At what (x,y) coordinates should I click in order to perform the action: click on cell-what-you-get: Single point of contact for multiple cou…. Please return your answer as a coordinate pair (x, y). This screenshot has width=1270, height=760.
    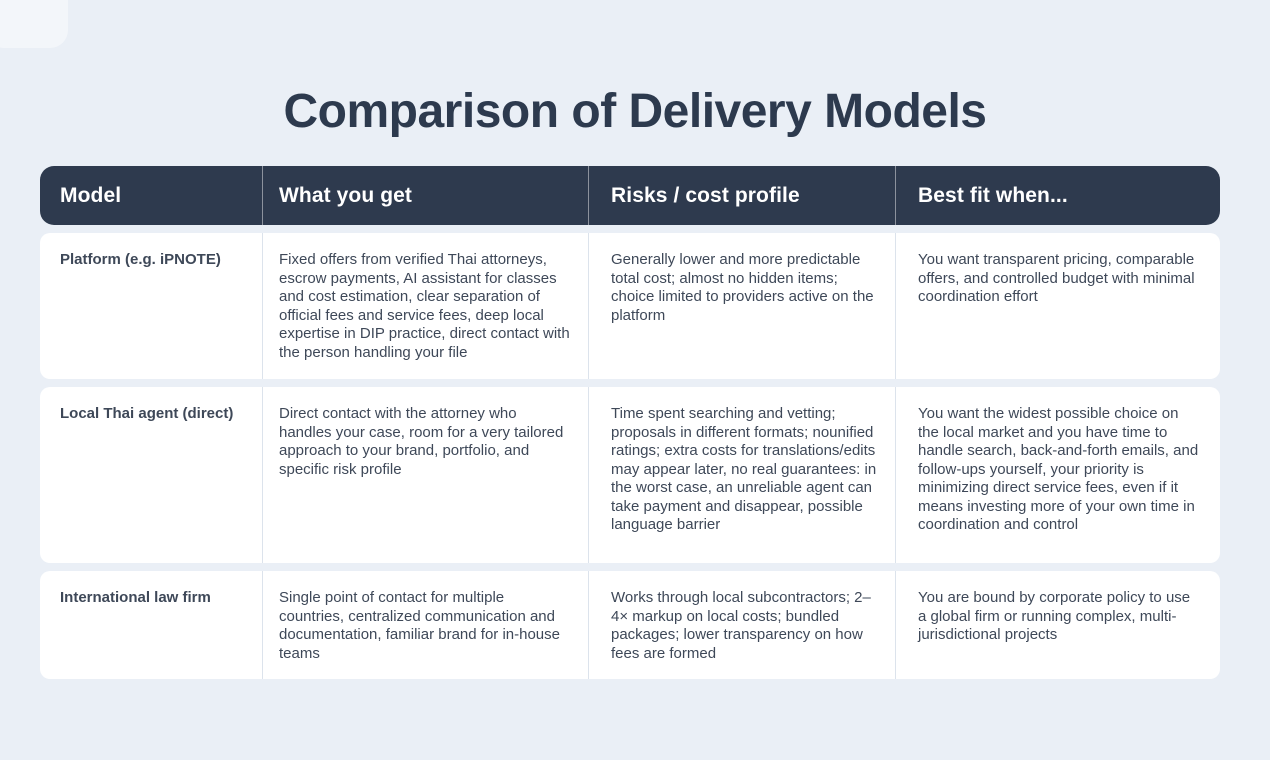
    Looking at the image, I should click on (425, 625).